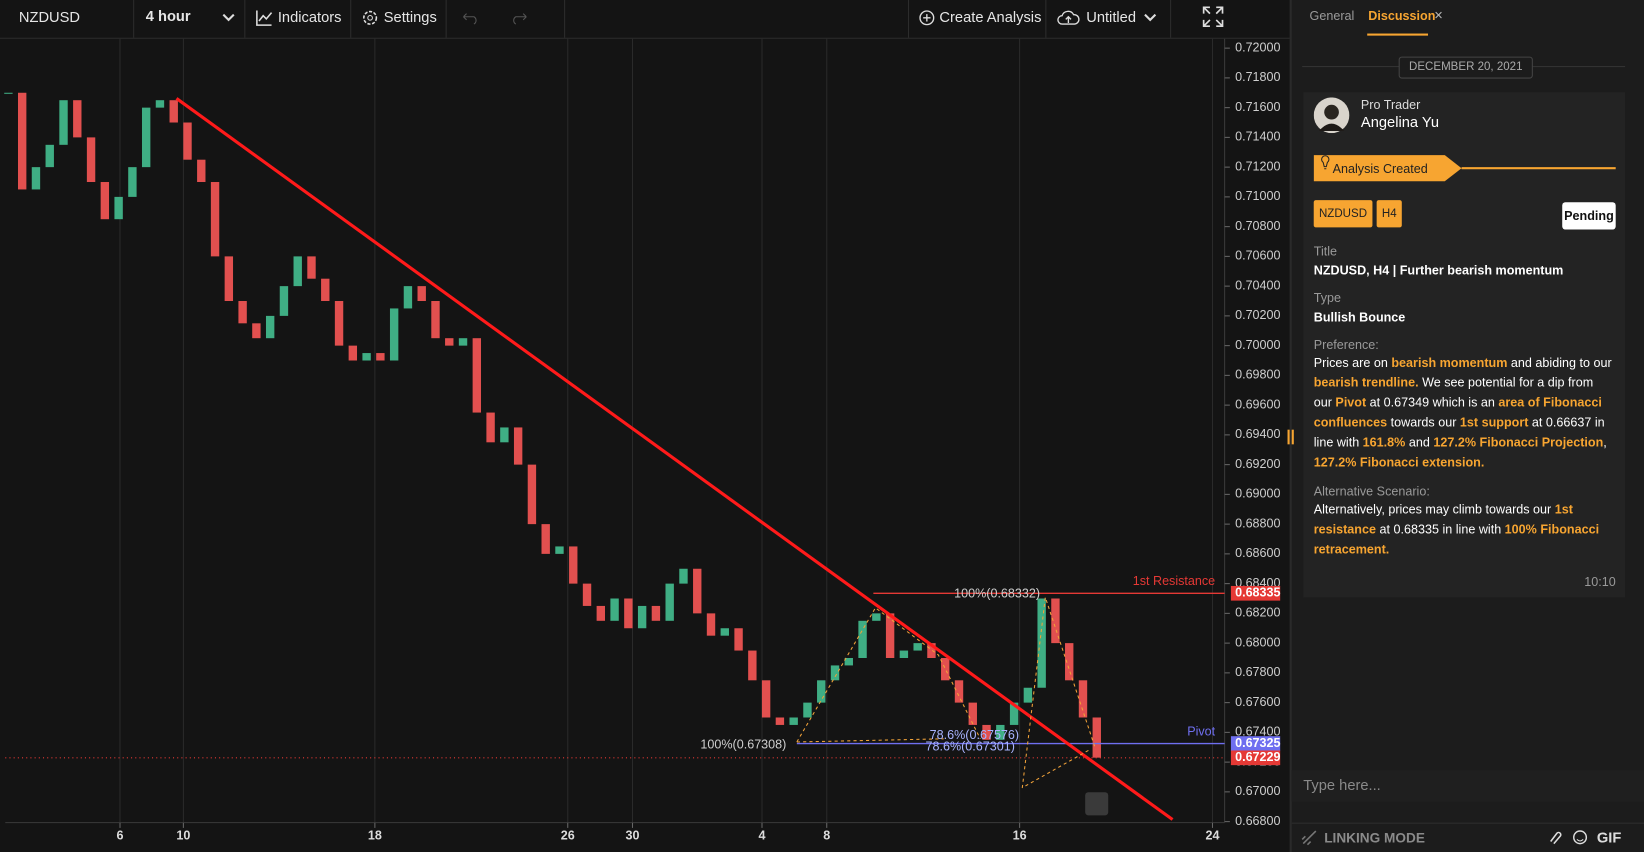 The height and width of the screenshot is (852, 1644). Describe the element at coordinates (1257, 732) in the screenshot. I see `y-tick-label: 0.67400` at that location.